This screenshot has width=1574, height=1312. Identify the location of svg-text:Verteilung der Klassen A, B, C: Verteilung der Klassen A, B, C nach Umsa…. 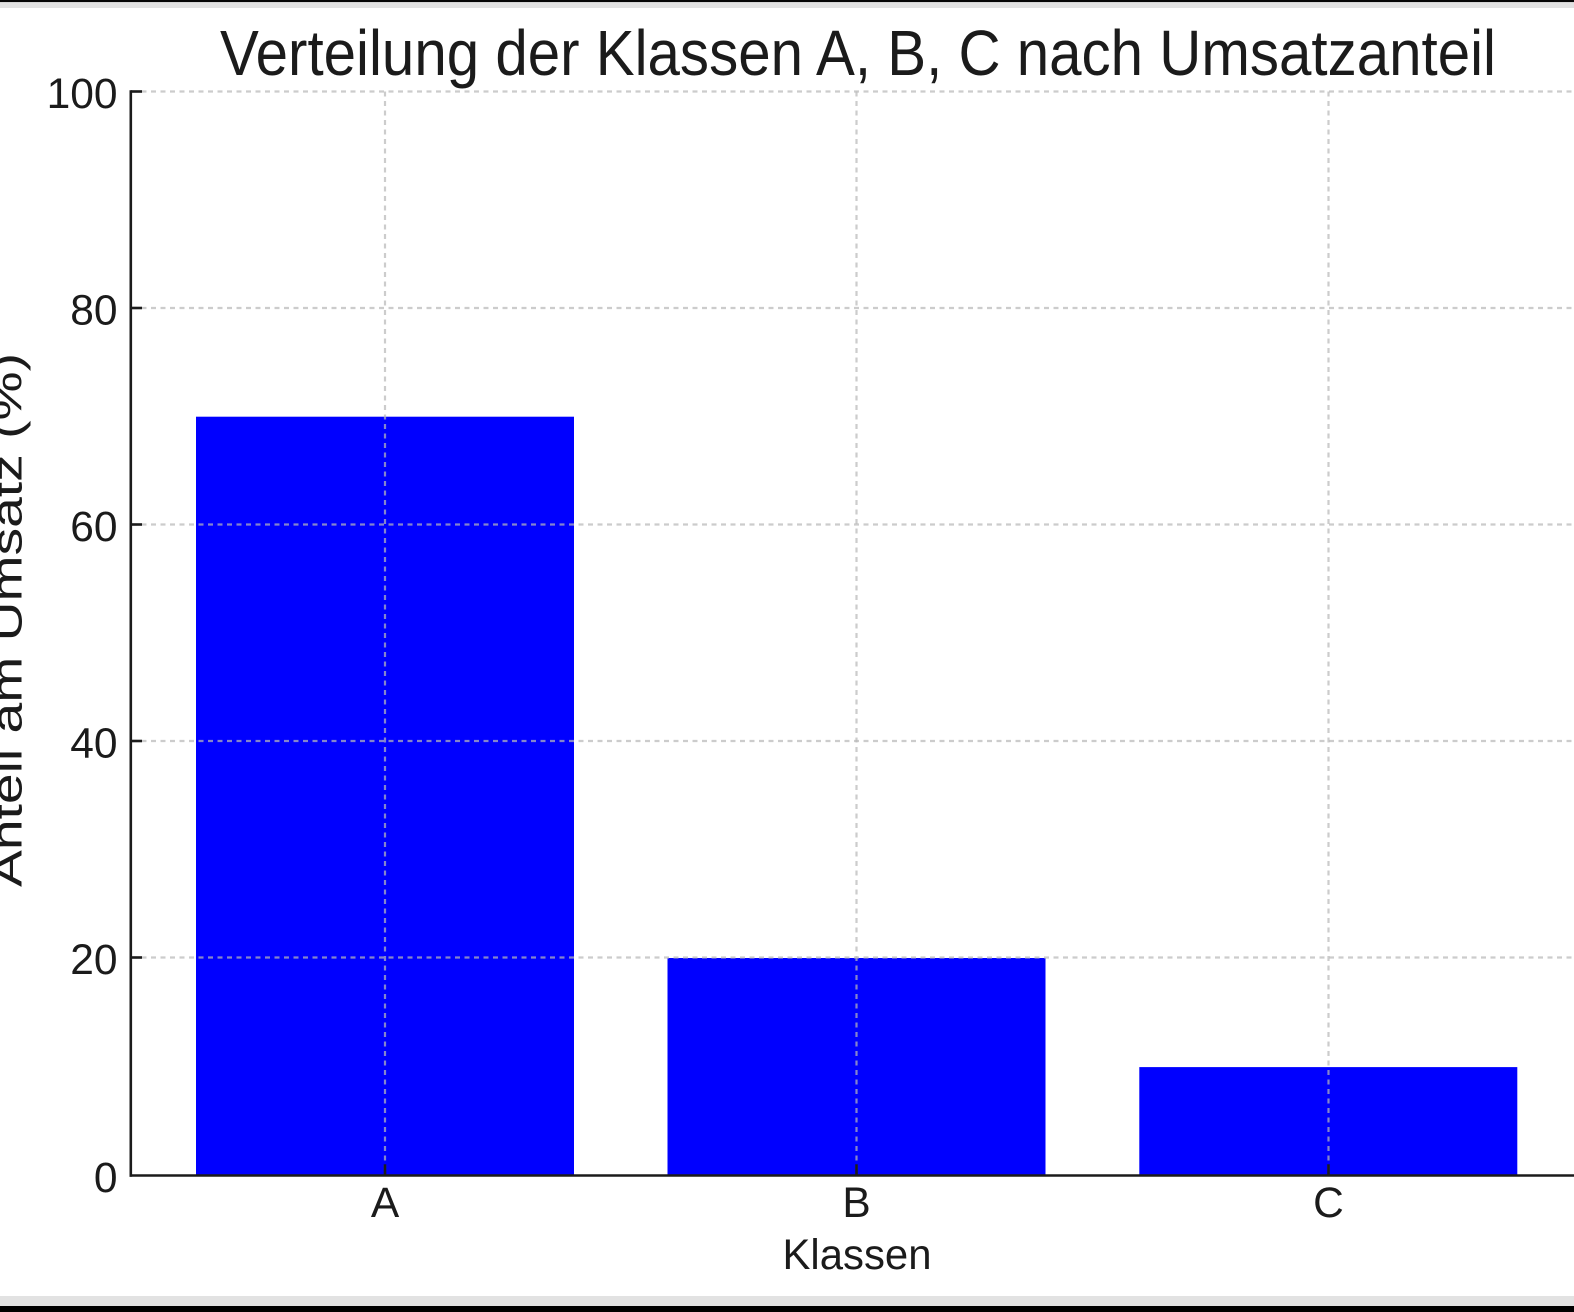
(858, 53).